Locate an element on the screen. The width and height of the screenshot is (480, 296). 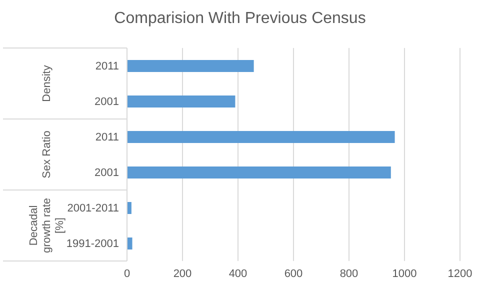
x-tick-label: 800 is located at coordinates (349, 274).